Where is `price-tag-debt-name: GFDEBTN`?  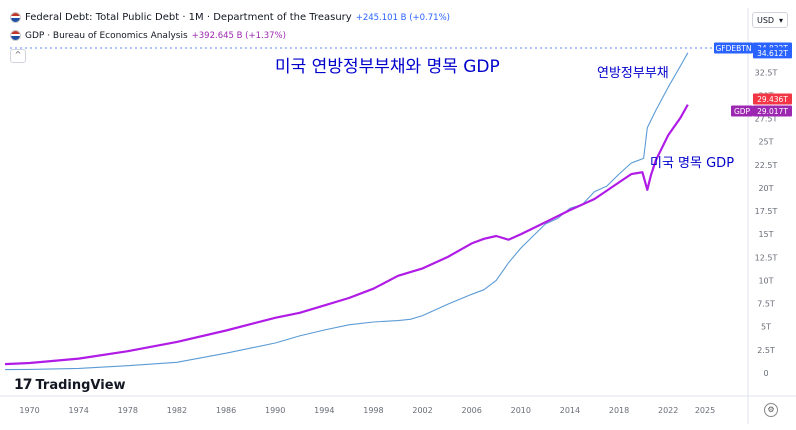 price-tag-debt-name: GFDEBTN is located at coordinates (733, 48).